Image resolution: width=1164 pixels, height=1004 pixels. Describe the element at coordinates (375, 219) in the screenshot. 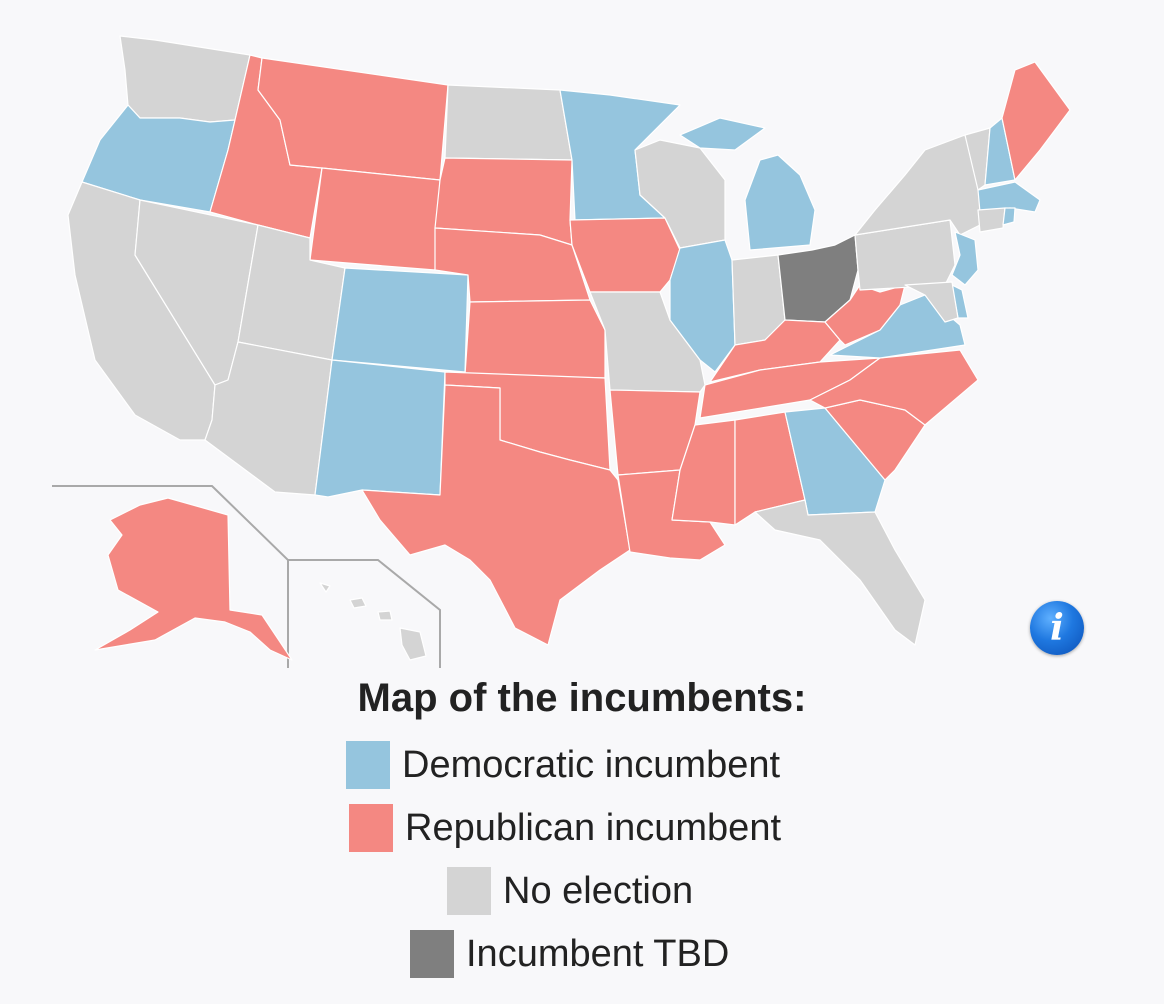

I see `state-wy` at that location.